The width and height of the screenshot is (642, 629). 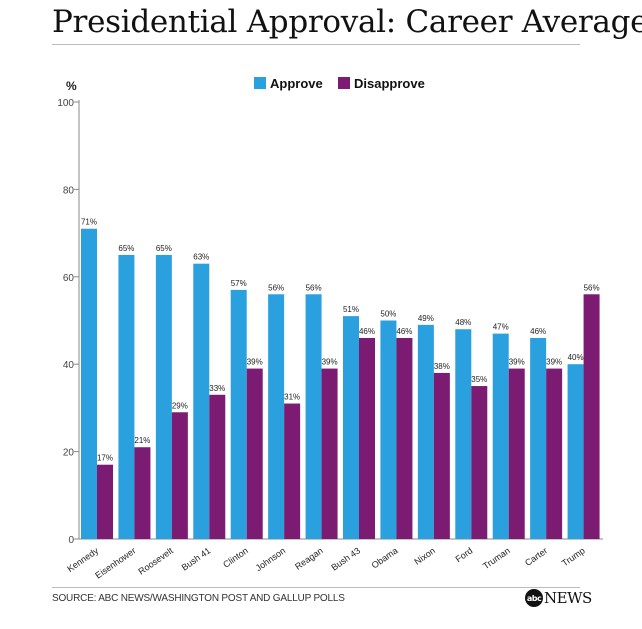 What do you see at coordinates (126, 396) in the screenshot?
I see `bar-approve-eisenhower` at bounding box center [126, 396].